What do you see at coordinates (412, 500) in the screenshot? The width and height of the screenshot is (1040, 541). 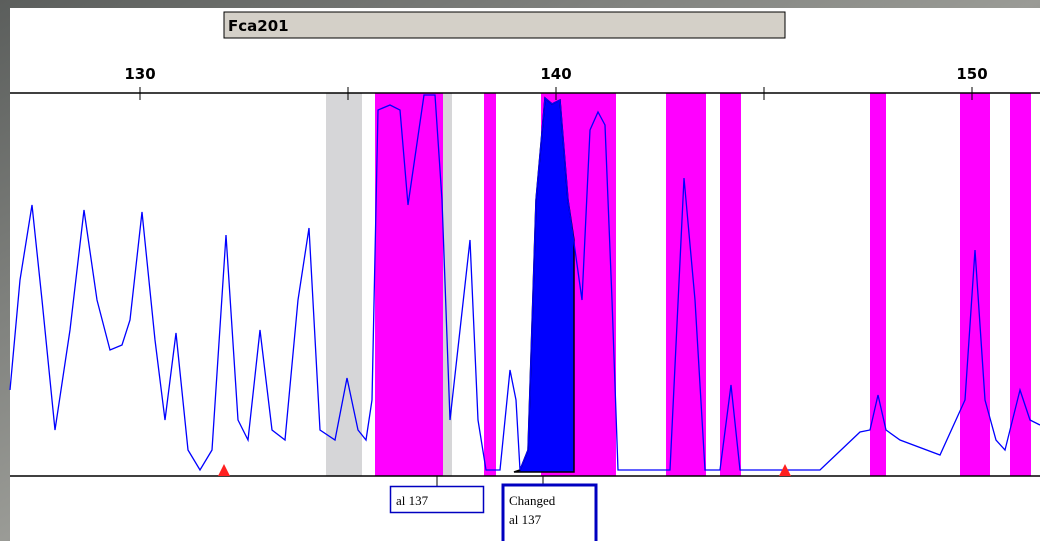 I see `allele-label-text: al 137` at bounding box center [412, 500].